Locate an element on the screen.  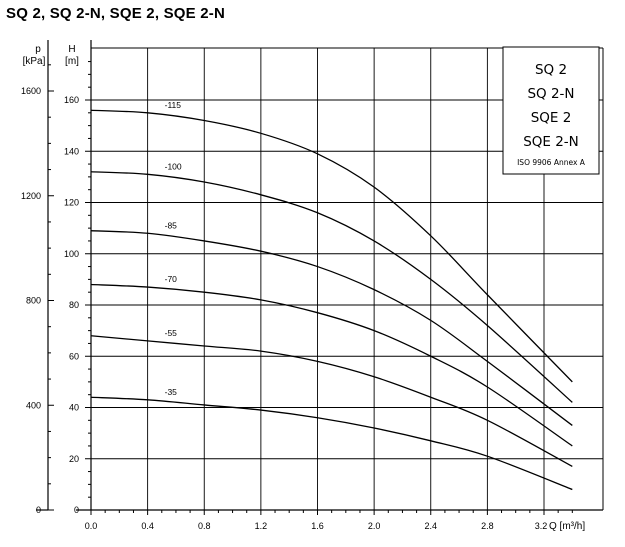
y-tick-label: 120 is located at coordinates (71, 203).